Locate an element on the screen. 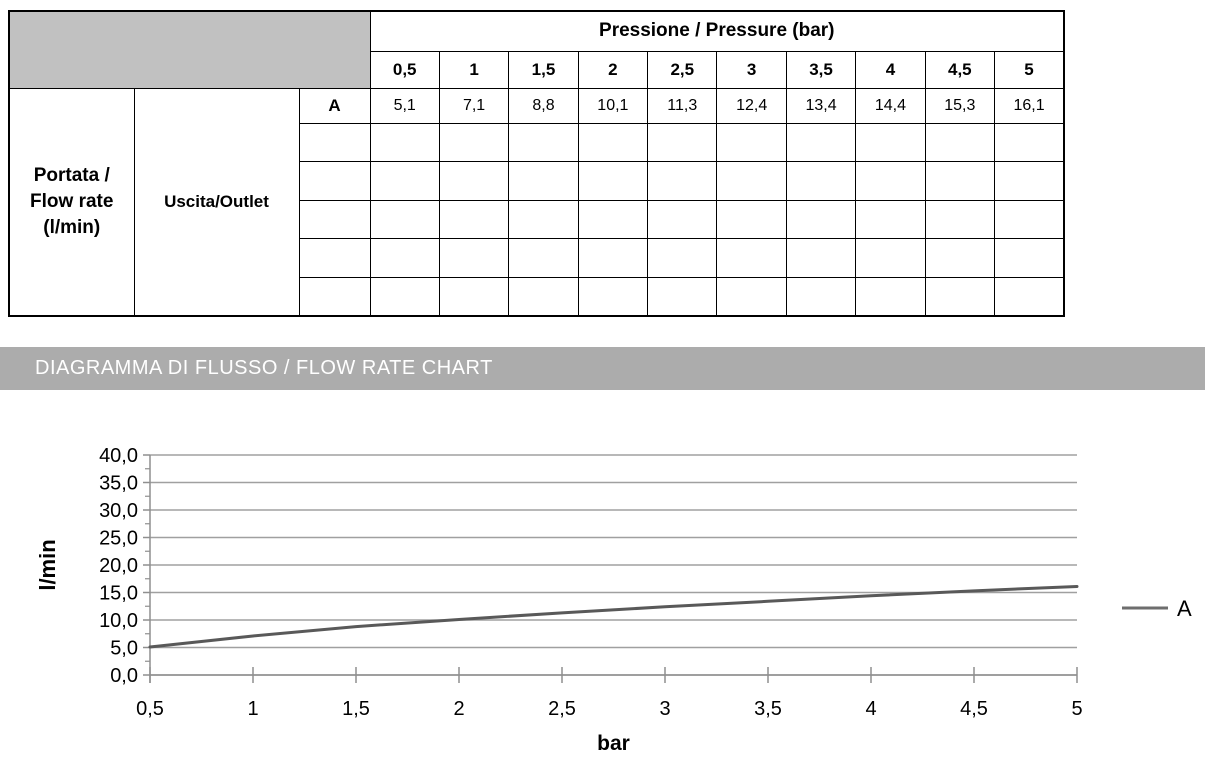  x-axis-title: bar is located at coordinates (613, 743).